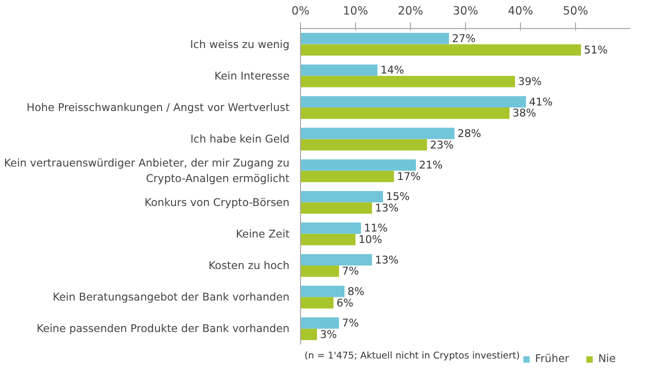 The image size is (646, 387). I want to click on data-label: 41%, so click(541, 101).